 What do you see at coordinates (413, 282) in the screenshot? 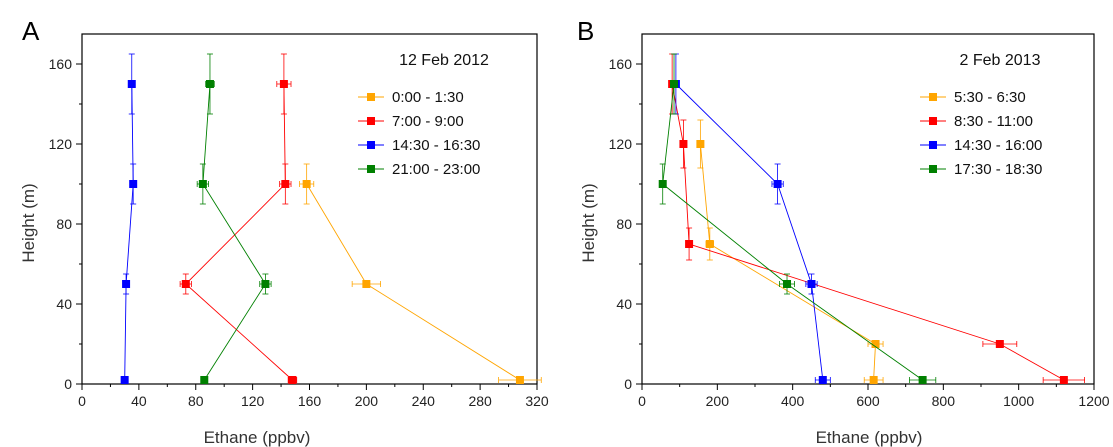
I see `panel-a-series-1-line` at bounding box center [413, 282].